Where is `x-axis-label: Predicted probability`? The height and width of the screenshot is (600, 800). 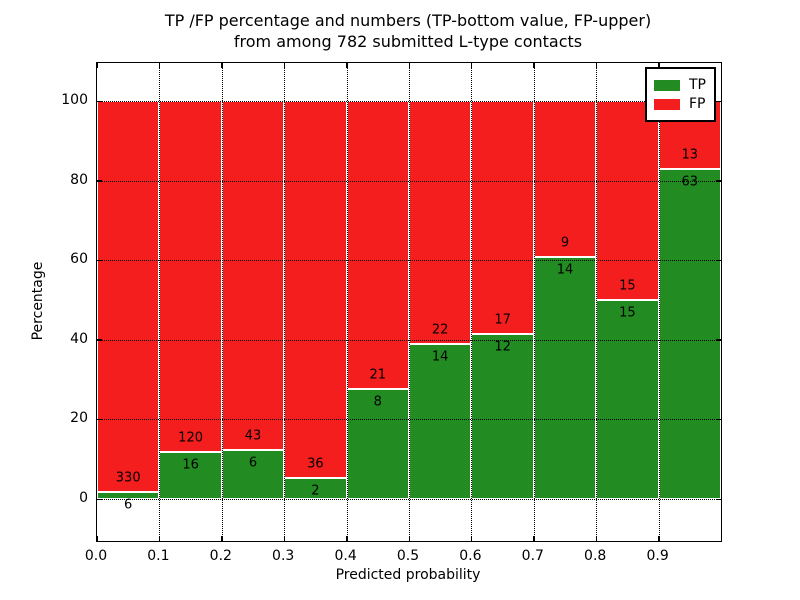
x-axis-label: Predicted probability is located at coordinates (408, 575).